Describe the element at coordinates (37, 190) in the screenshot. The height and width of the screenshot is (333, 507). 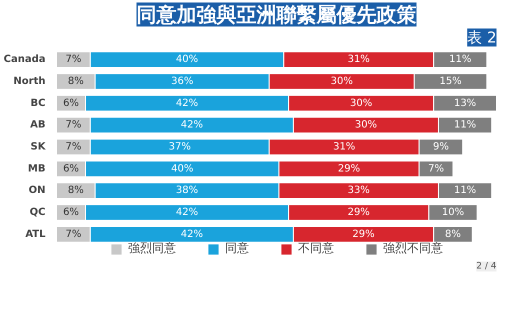
I see `y-tick-label: ON` at that location.